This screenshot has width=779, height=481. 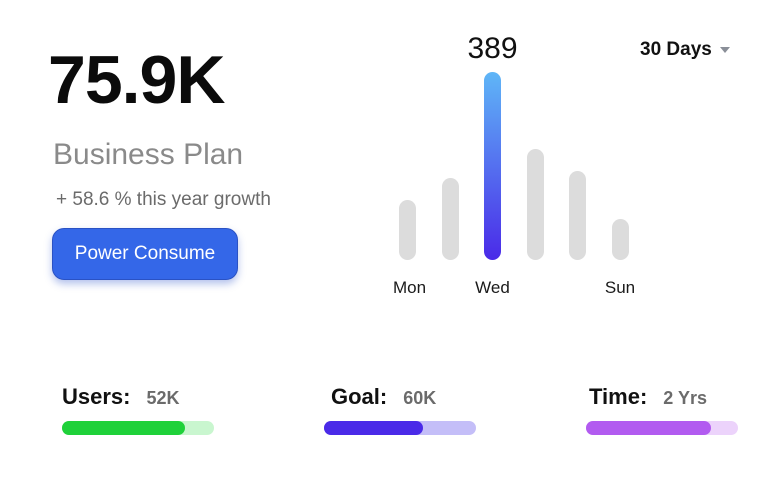 I want to click on range-selector: 30 Days, so click(x=685, y=50).